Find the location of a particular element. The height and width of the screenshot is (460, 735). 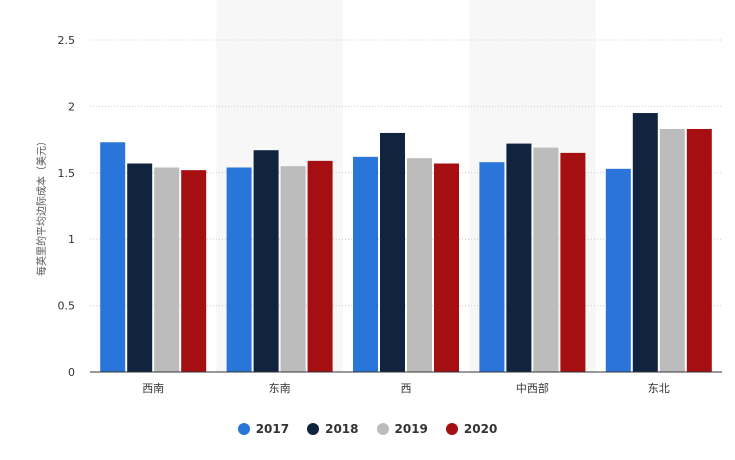

bar-2020-西 is located at coordinates (446, 267).